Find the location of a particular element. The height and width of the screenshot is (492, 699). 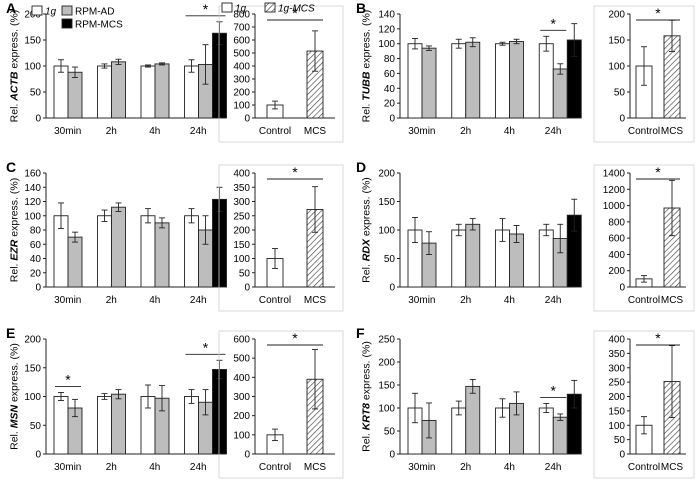

mcs-chart: 0 50 100 150 200 250 300 350 400 Control MCS * is located at coordinates (281, 238).